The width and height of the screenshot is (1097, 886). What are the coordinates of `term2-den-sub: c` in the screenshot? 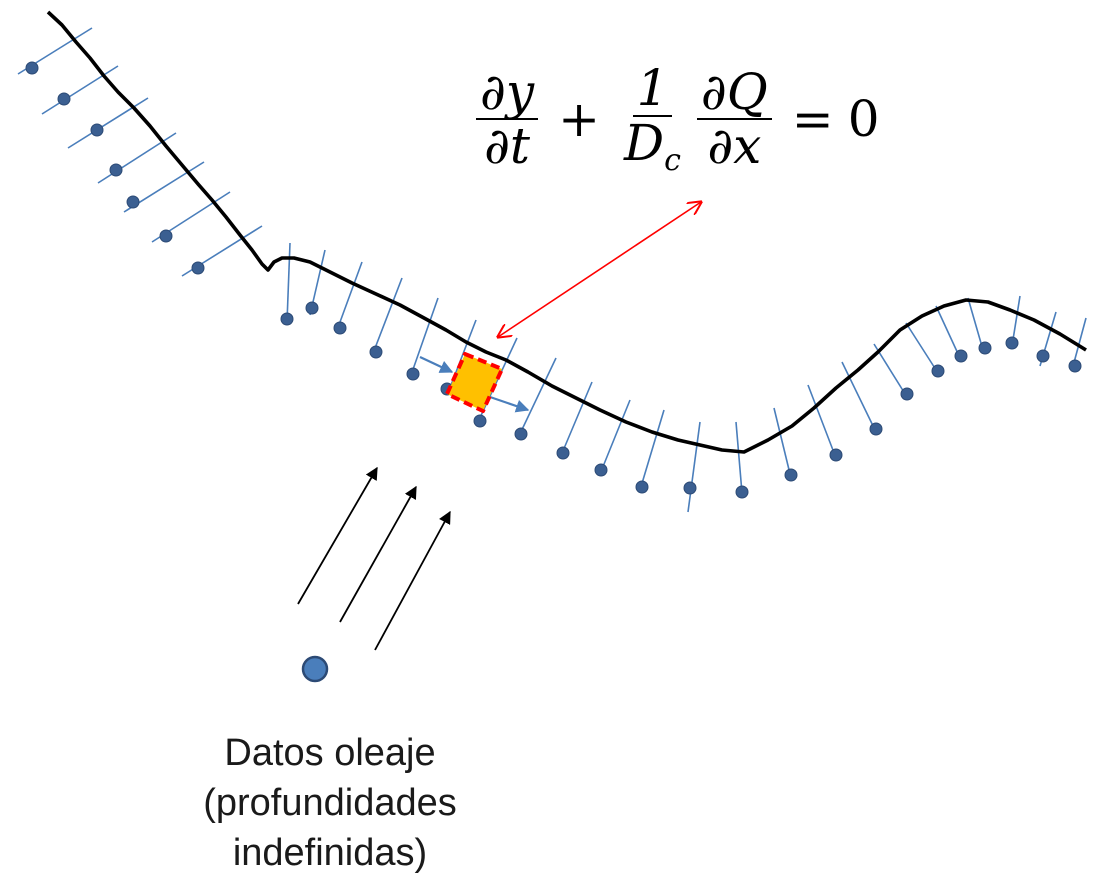 It's located at (672, 160).